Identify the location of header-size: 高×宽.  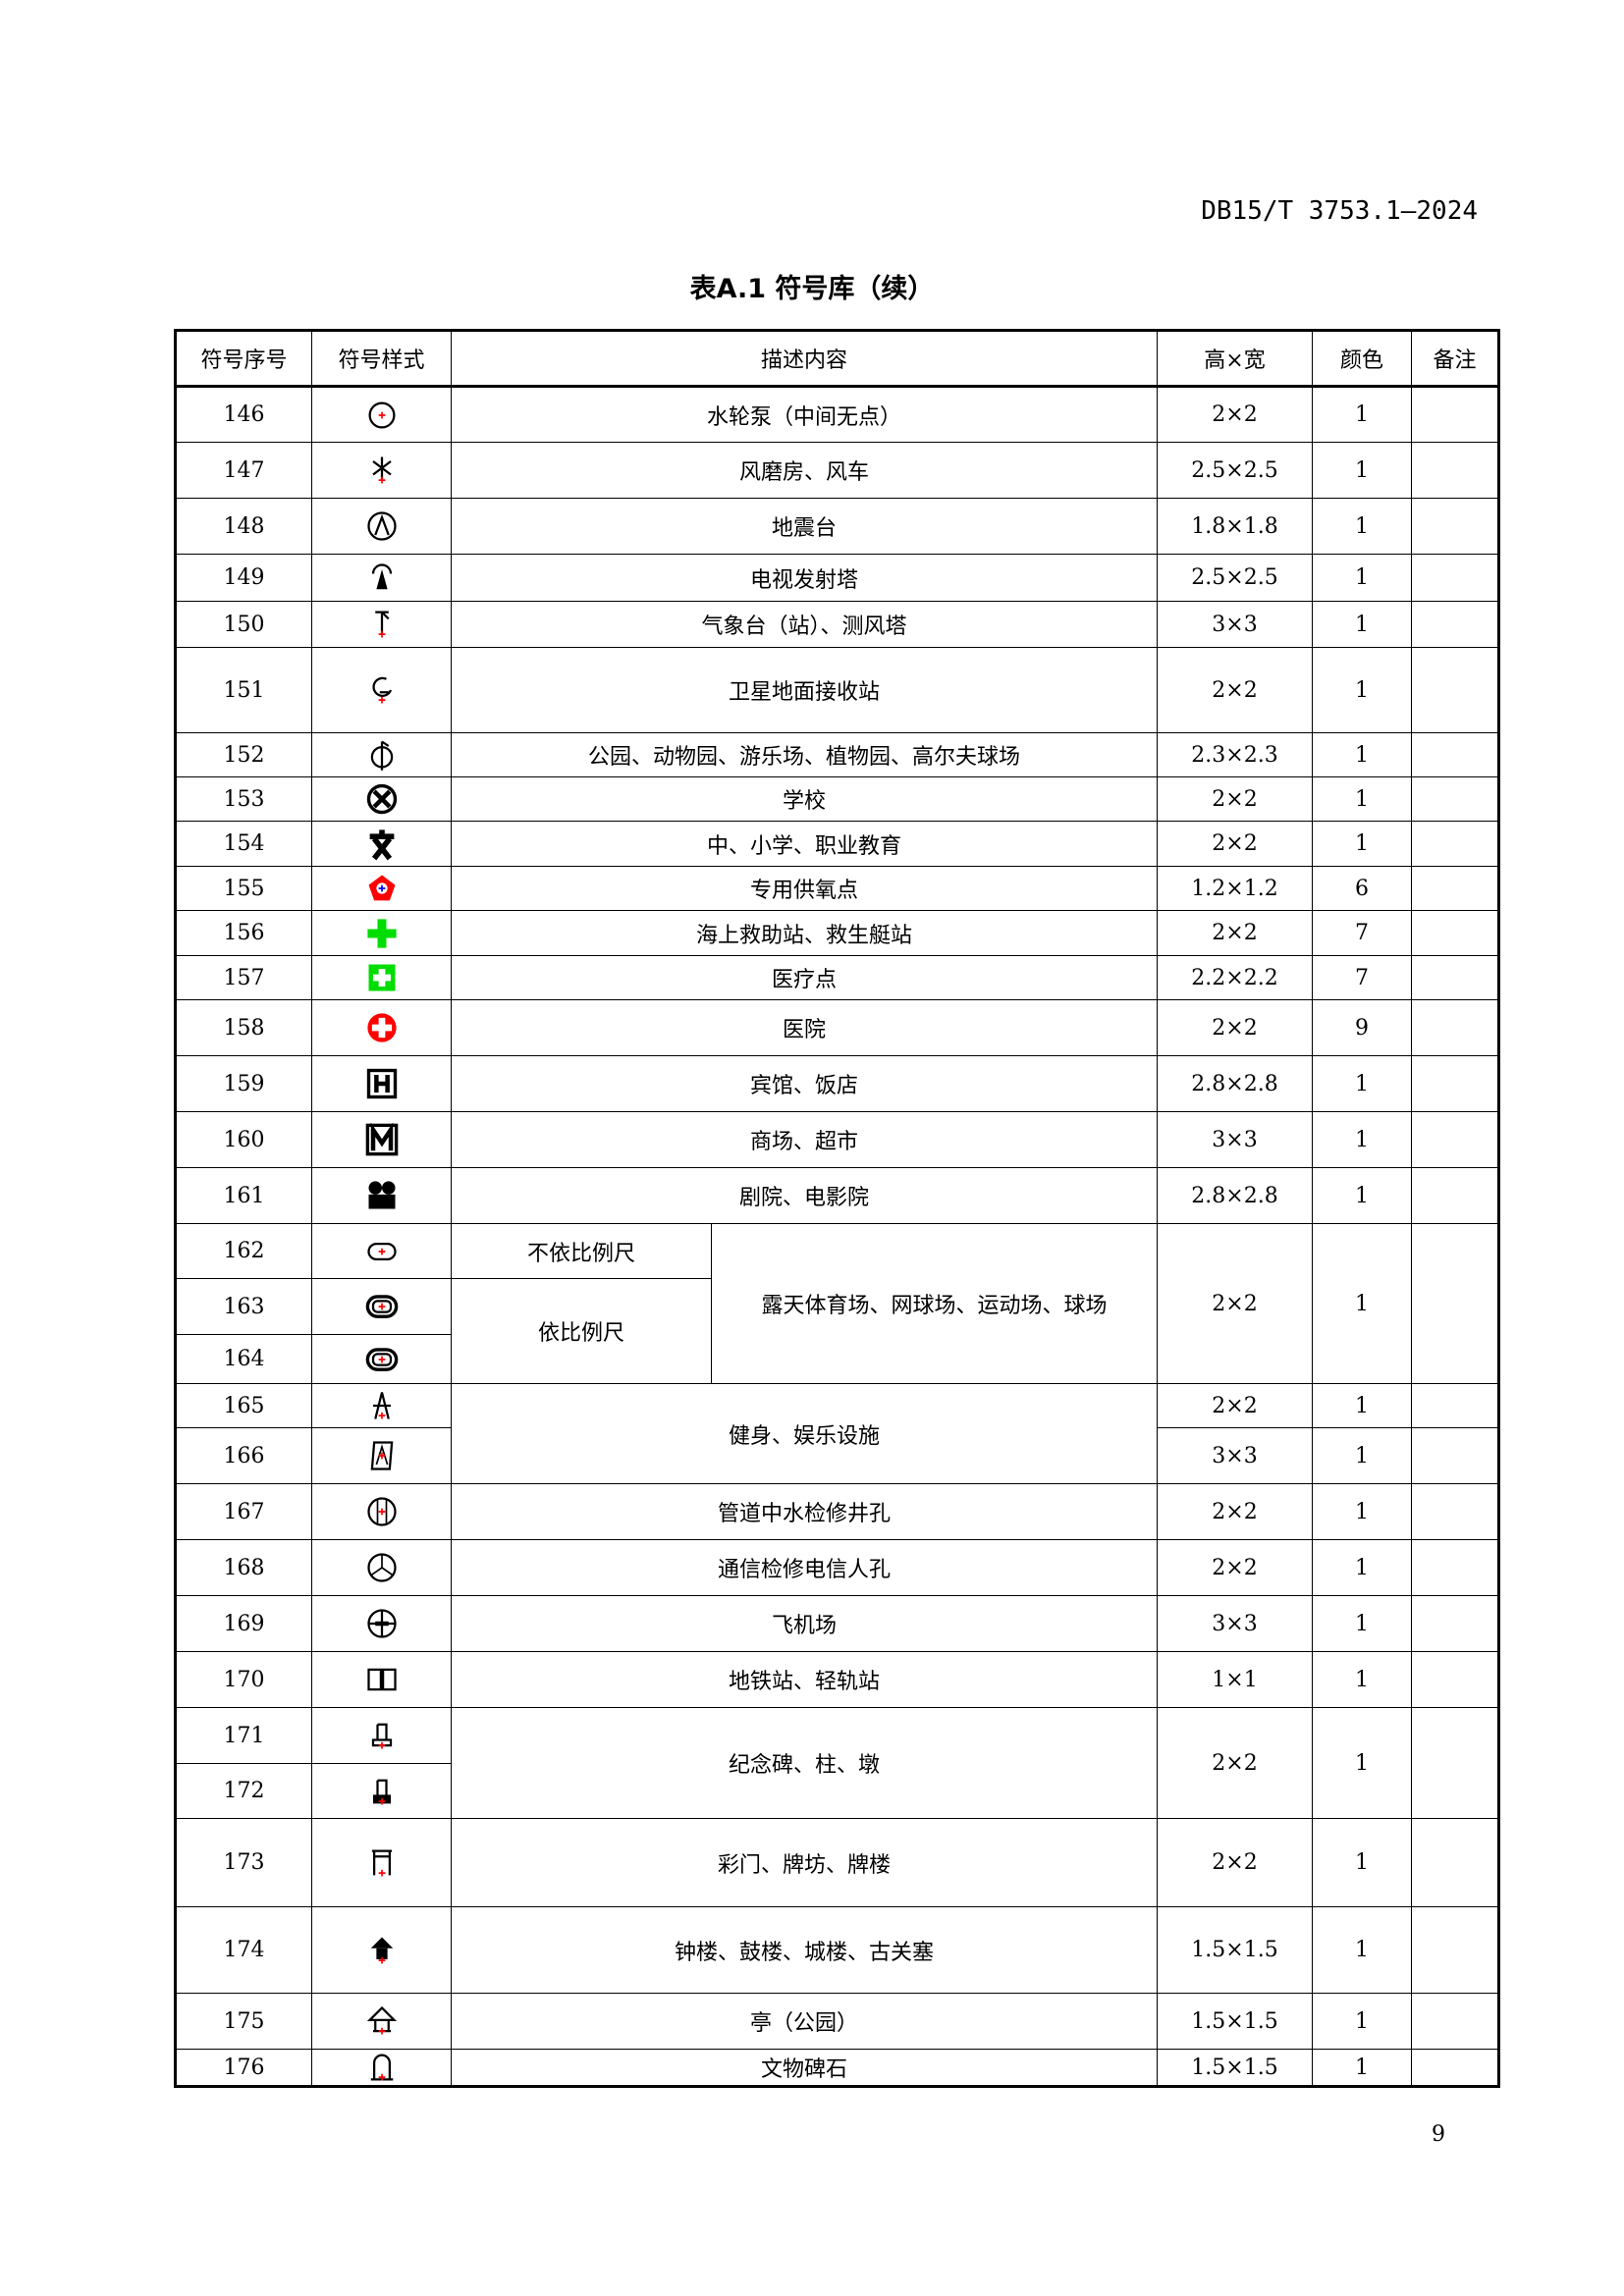
(1235, 359).